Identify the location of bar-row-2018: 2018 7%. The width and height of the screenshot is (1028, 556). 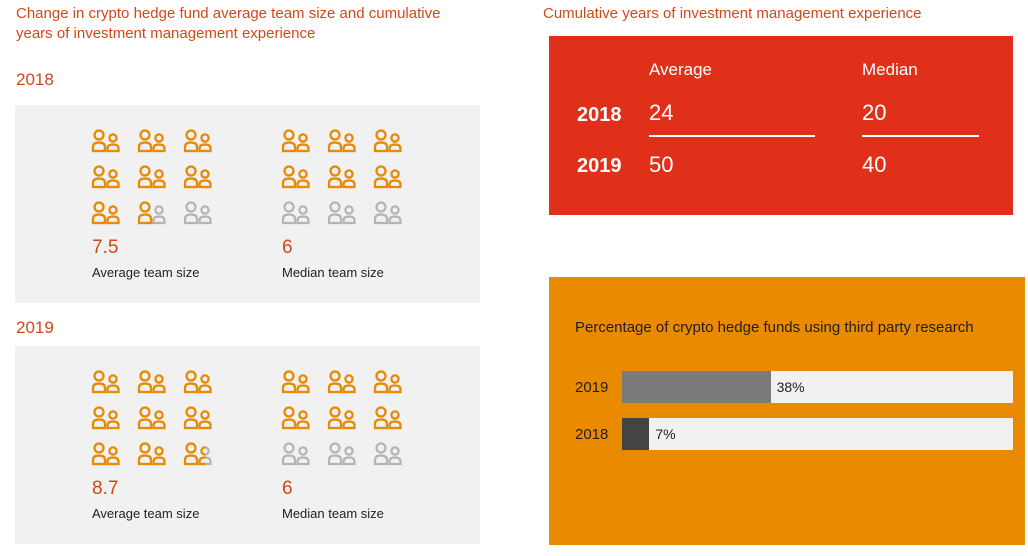
(787, 434).